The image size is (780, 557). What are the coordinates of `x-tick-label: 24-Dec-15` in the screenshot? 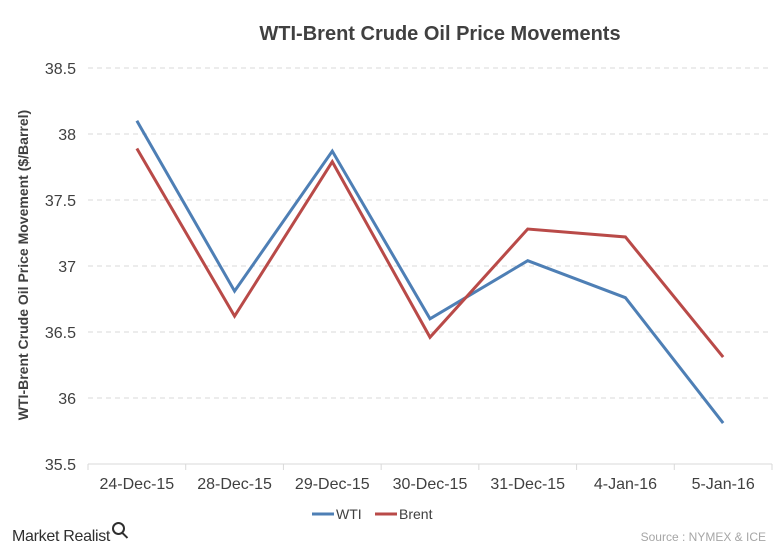 It's located at (137, 484).